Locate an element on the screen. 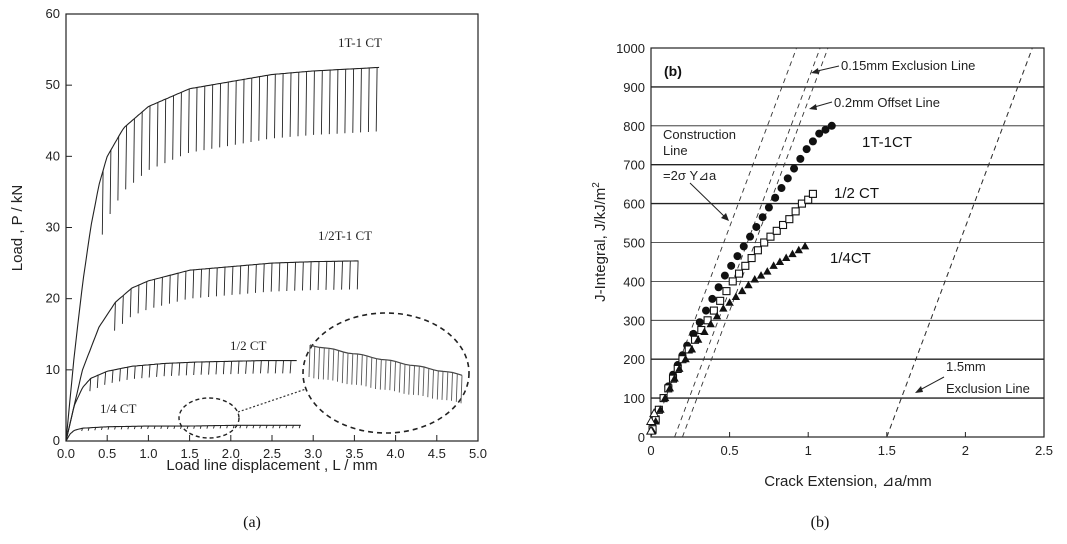 This screenshot has width=1067, height=544. x-tick-label-a: 1.5 is located at coordinates (190, 453).